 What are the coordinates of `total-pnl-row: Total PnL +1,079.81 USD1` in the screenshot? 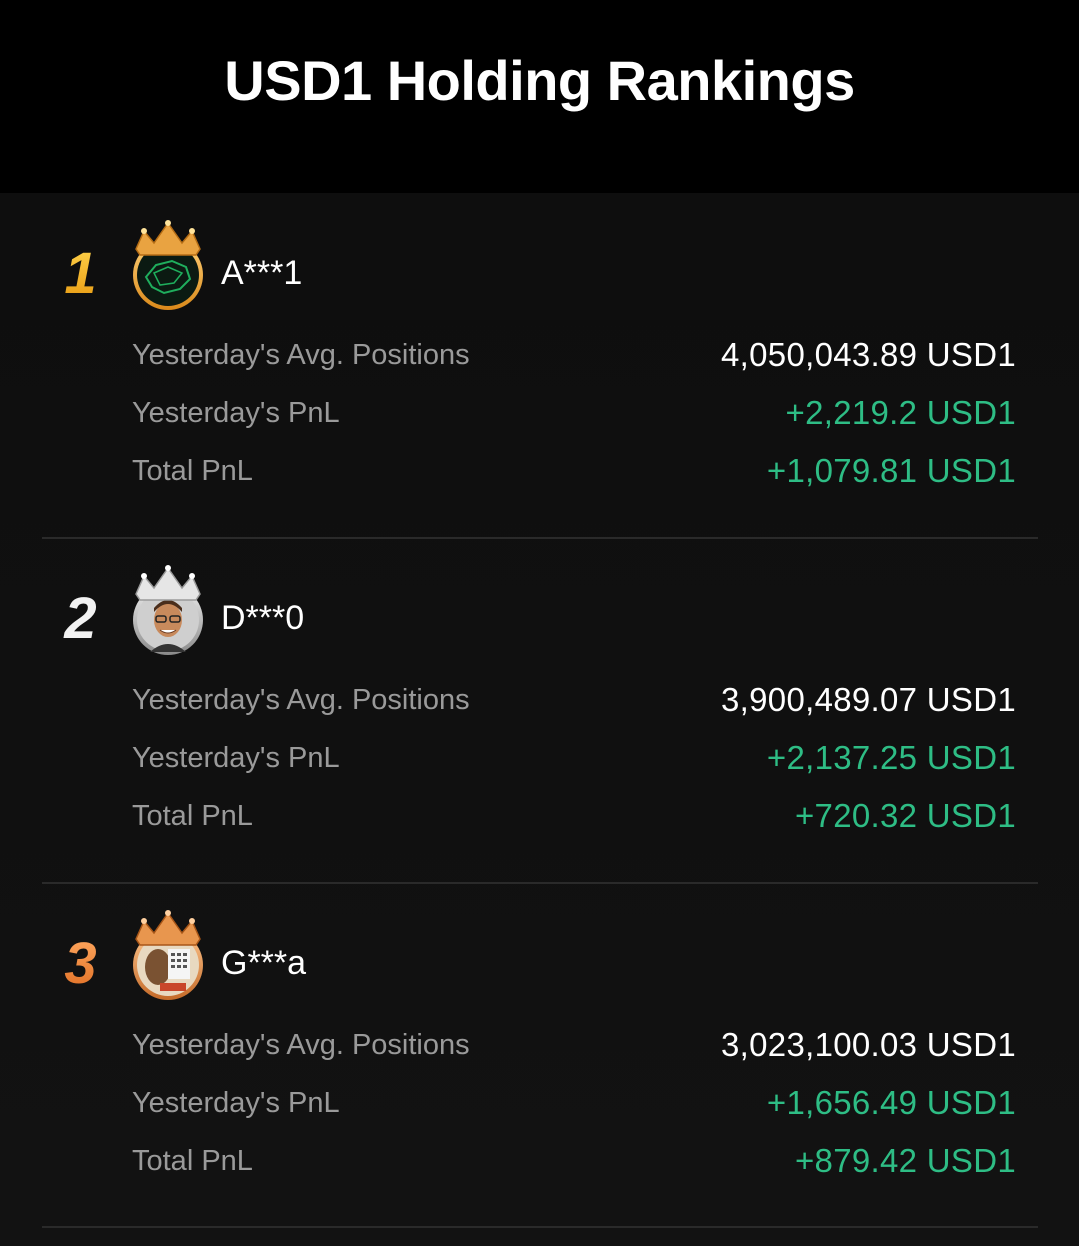 It's located at (574, 471).